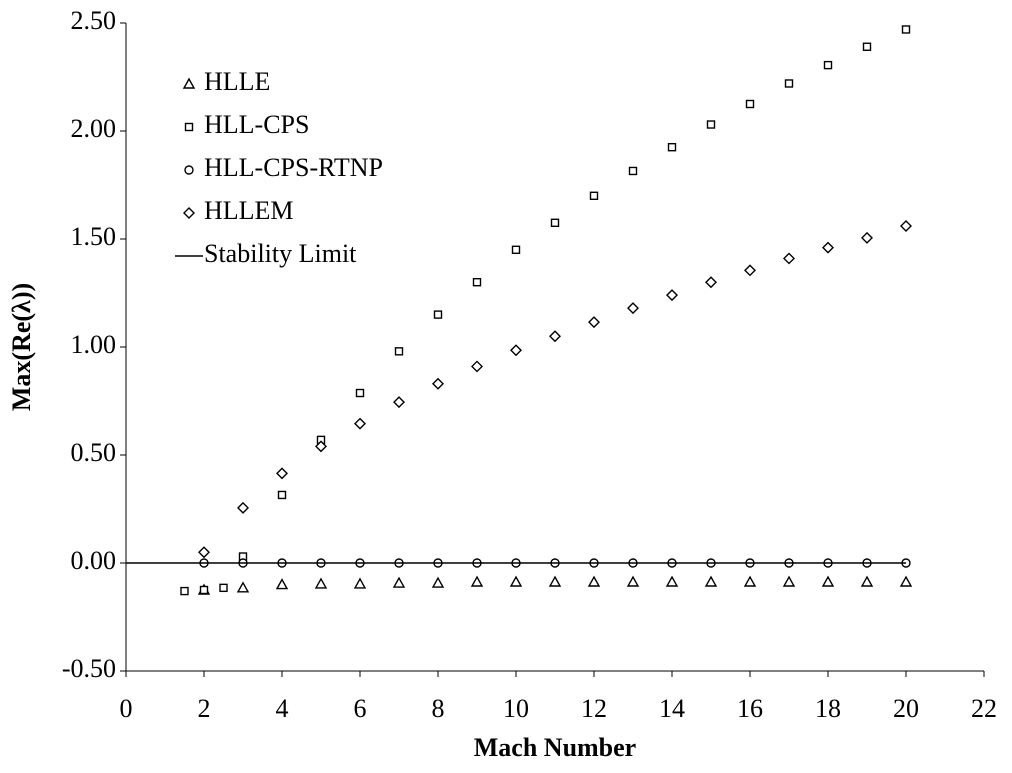  Describe the element at coordinates (984, 708) in the screenshot. I see `x-tick-label: 22` at that location.